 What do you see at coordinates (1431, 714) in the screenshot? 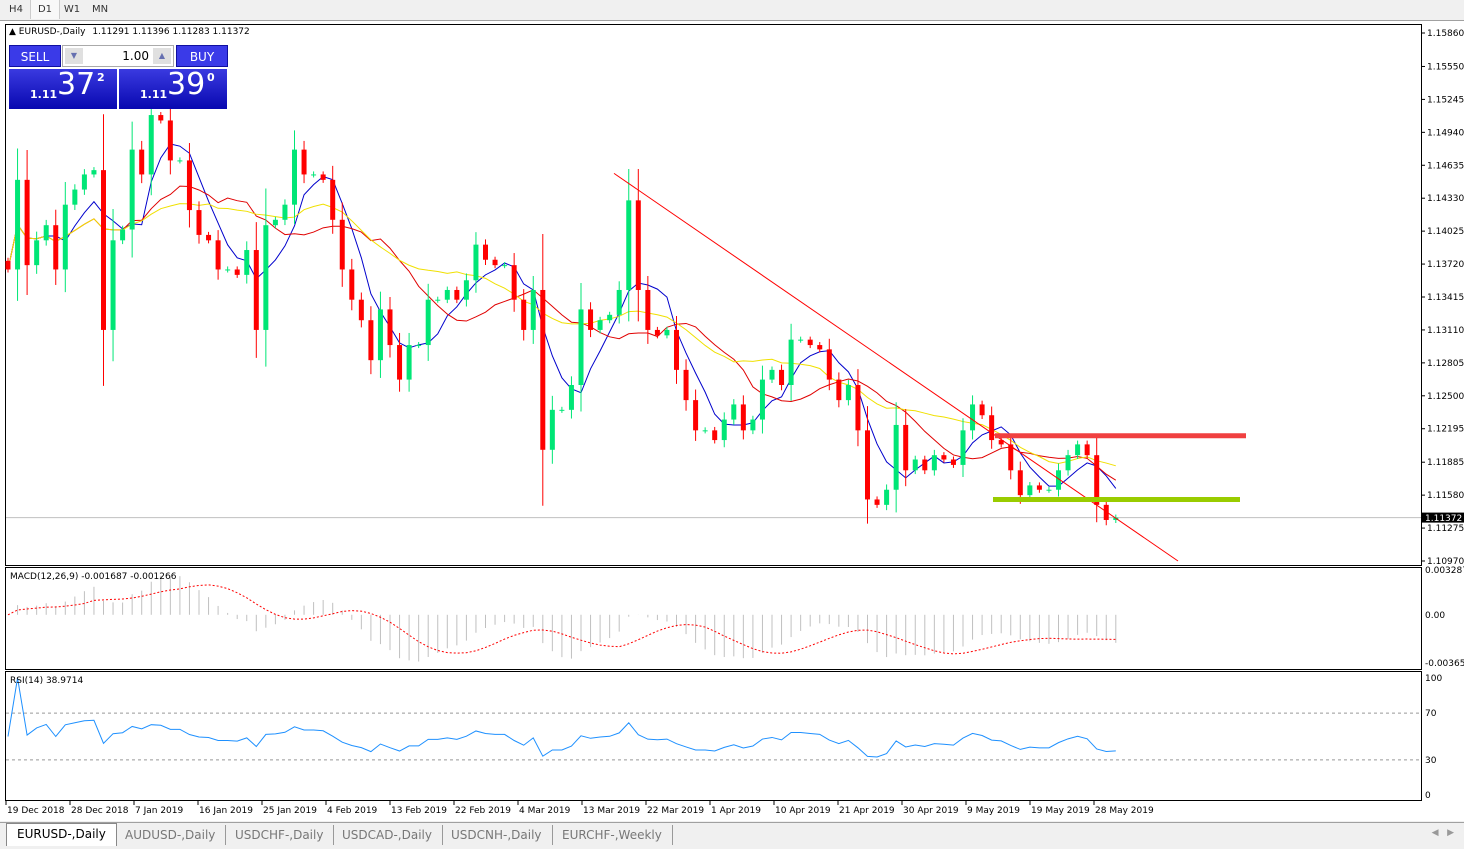
I see `rsi-tick-label: 70` at bounding box center [1431, 714].